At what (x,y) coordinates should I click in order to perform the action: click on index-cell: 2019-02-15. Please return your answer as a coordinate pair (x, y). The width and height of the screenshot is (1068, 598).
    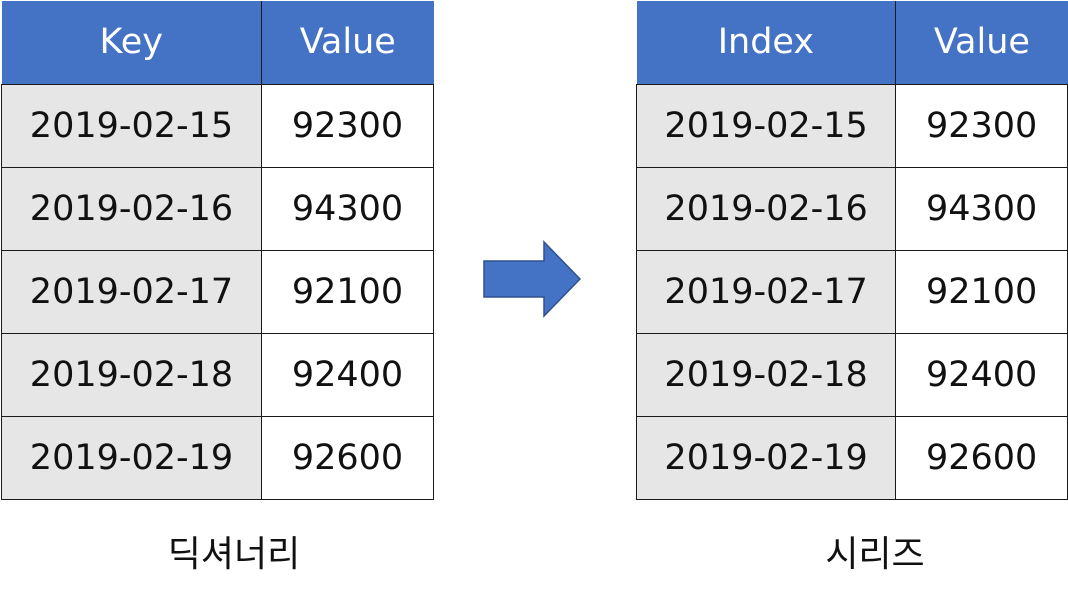
    Looking at the image, I should click on (766, 125).